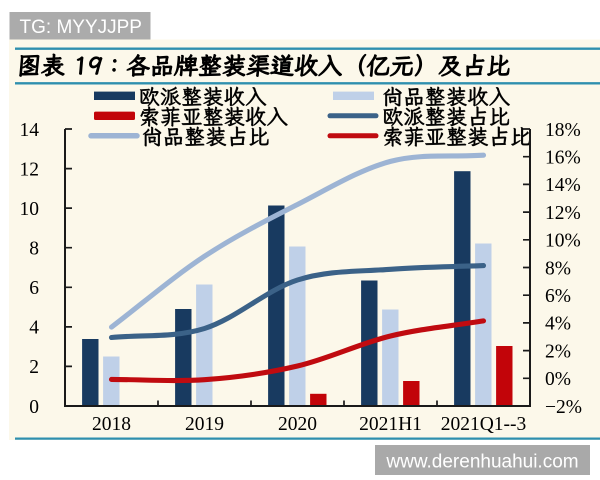 This screenshot has height=480, width=600. I want to click on svg-text: 8, so click(34, 249).